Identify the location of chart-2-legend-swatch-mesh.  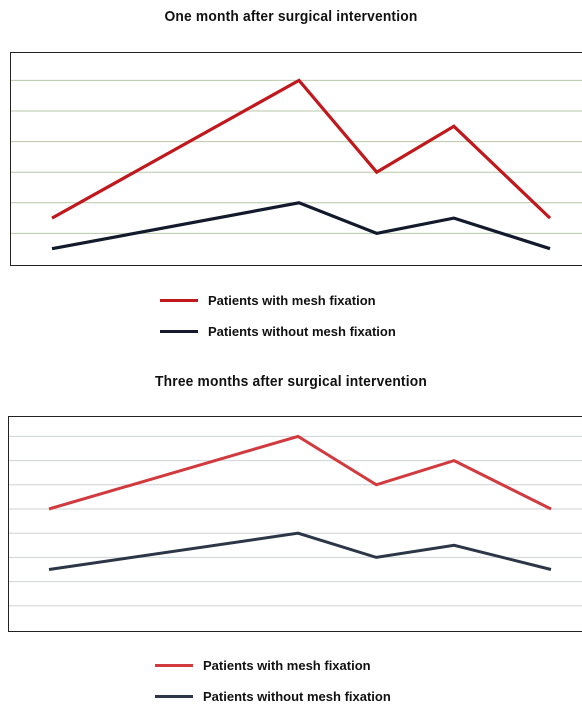
(174, 665).